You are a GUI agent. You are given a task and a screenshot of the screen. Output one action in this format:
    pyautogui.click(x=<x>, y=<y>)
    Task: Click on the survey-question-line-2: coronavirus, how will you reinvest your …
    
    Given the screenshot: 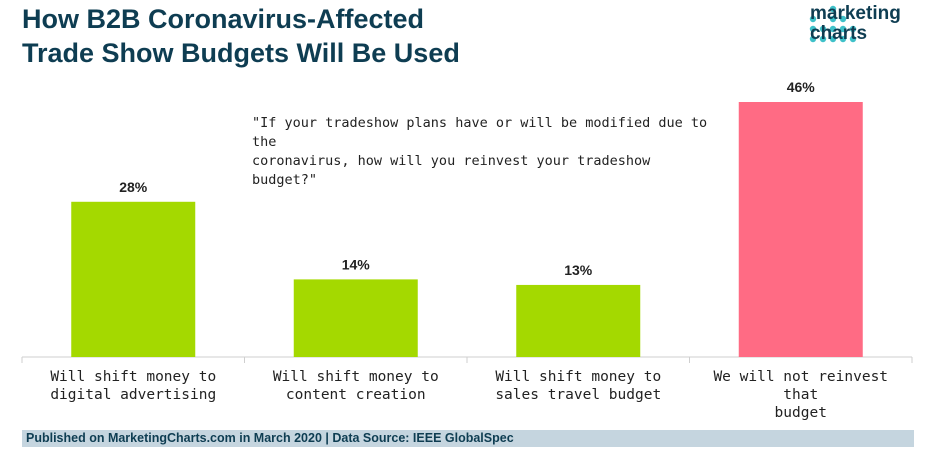 What is the action you would take?
    pyautogui.click(x=451, y=170)
    